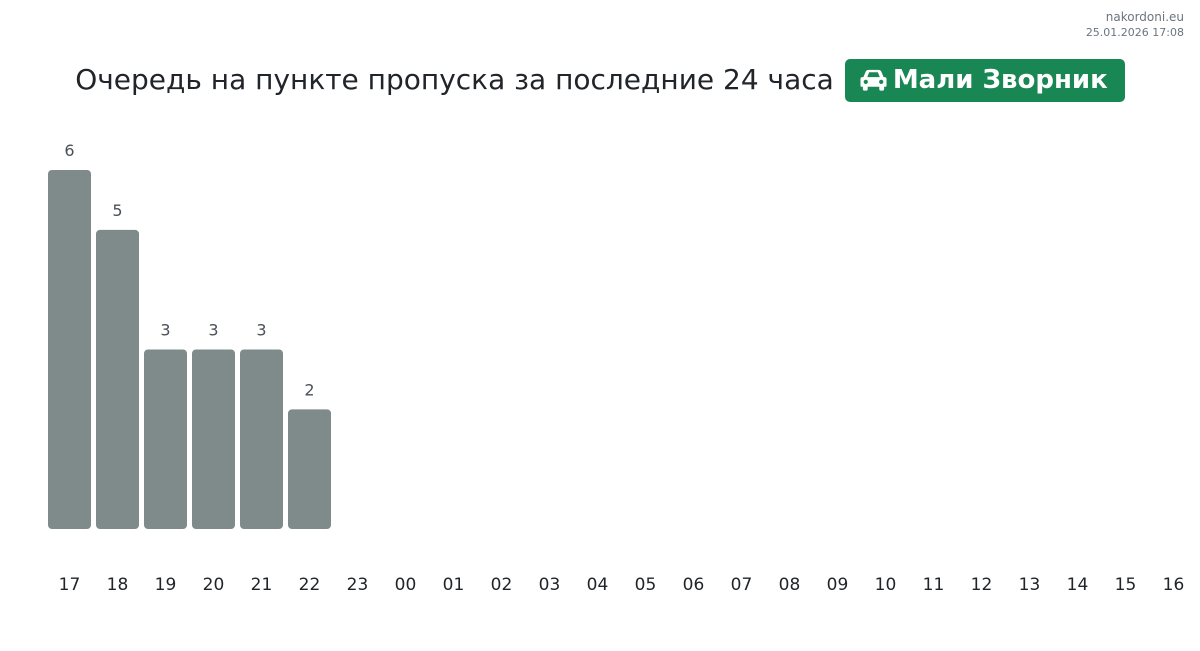 The image size is (1200, 651). I want to click on x-tick-03: 03, so click(550, 585).